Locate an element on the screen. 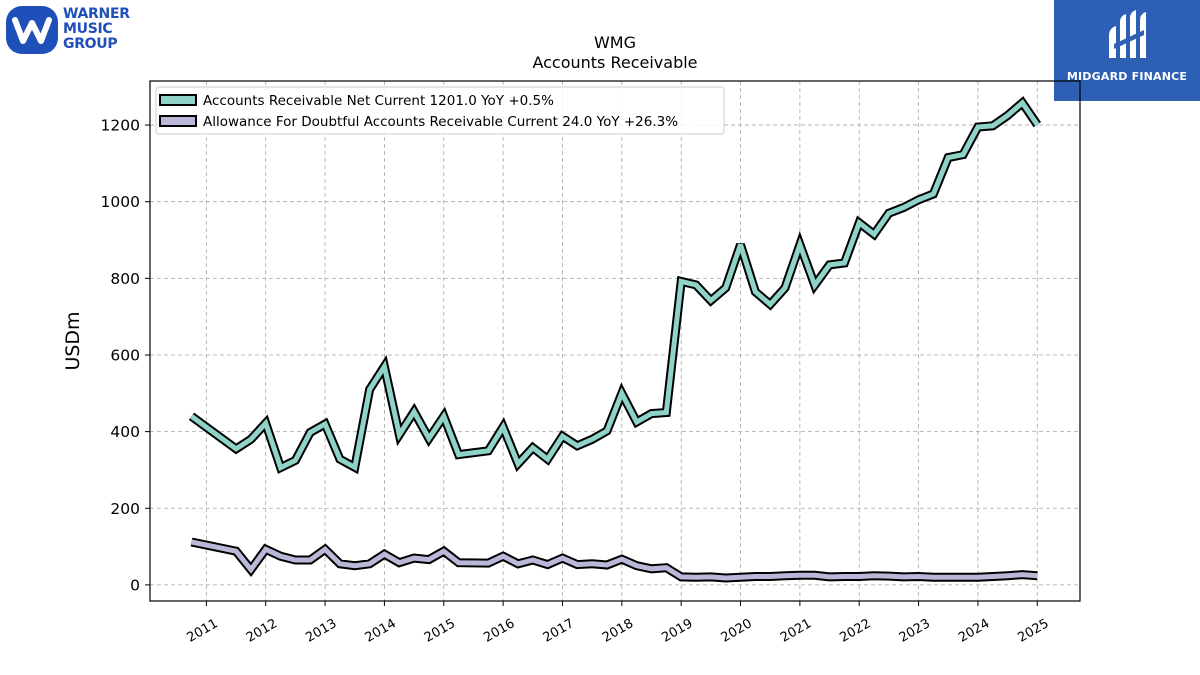 This screenshot has height=675, width=1200. x-tick-label: 2012 is located at coordinates (262, 631).